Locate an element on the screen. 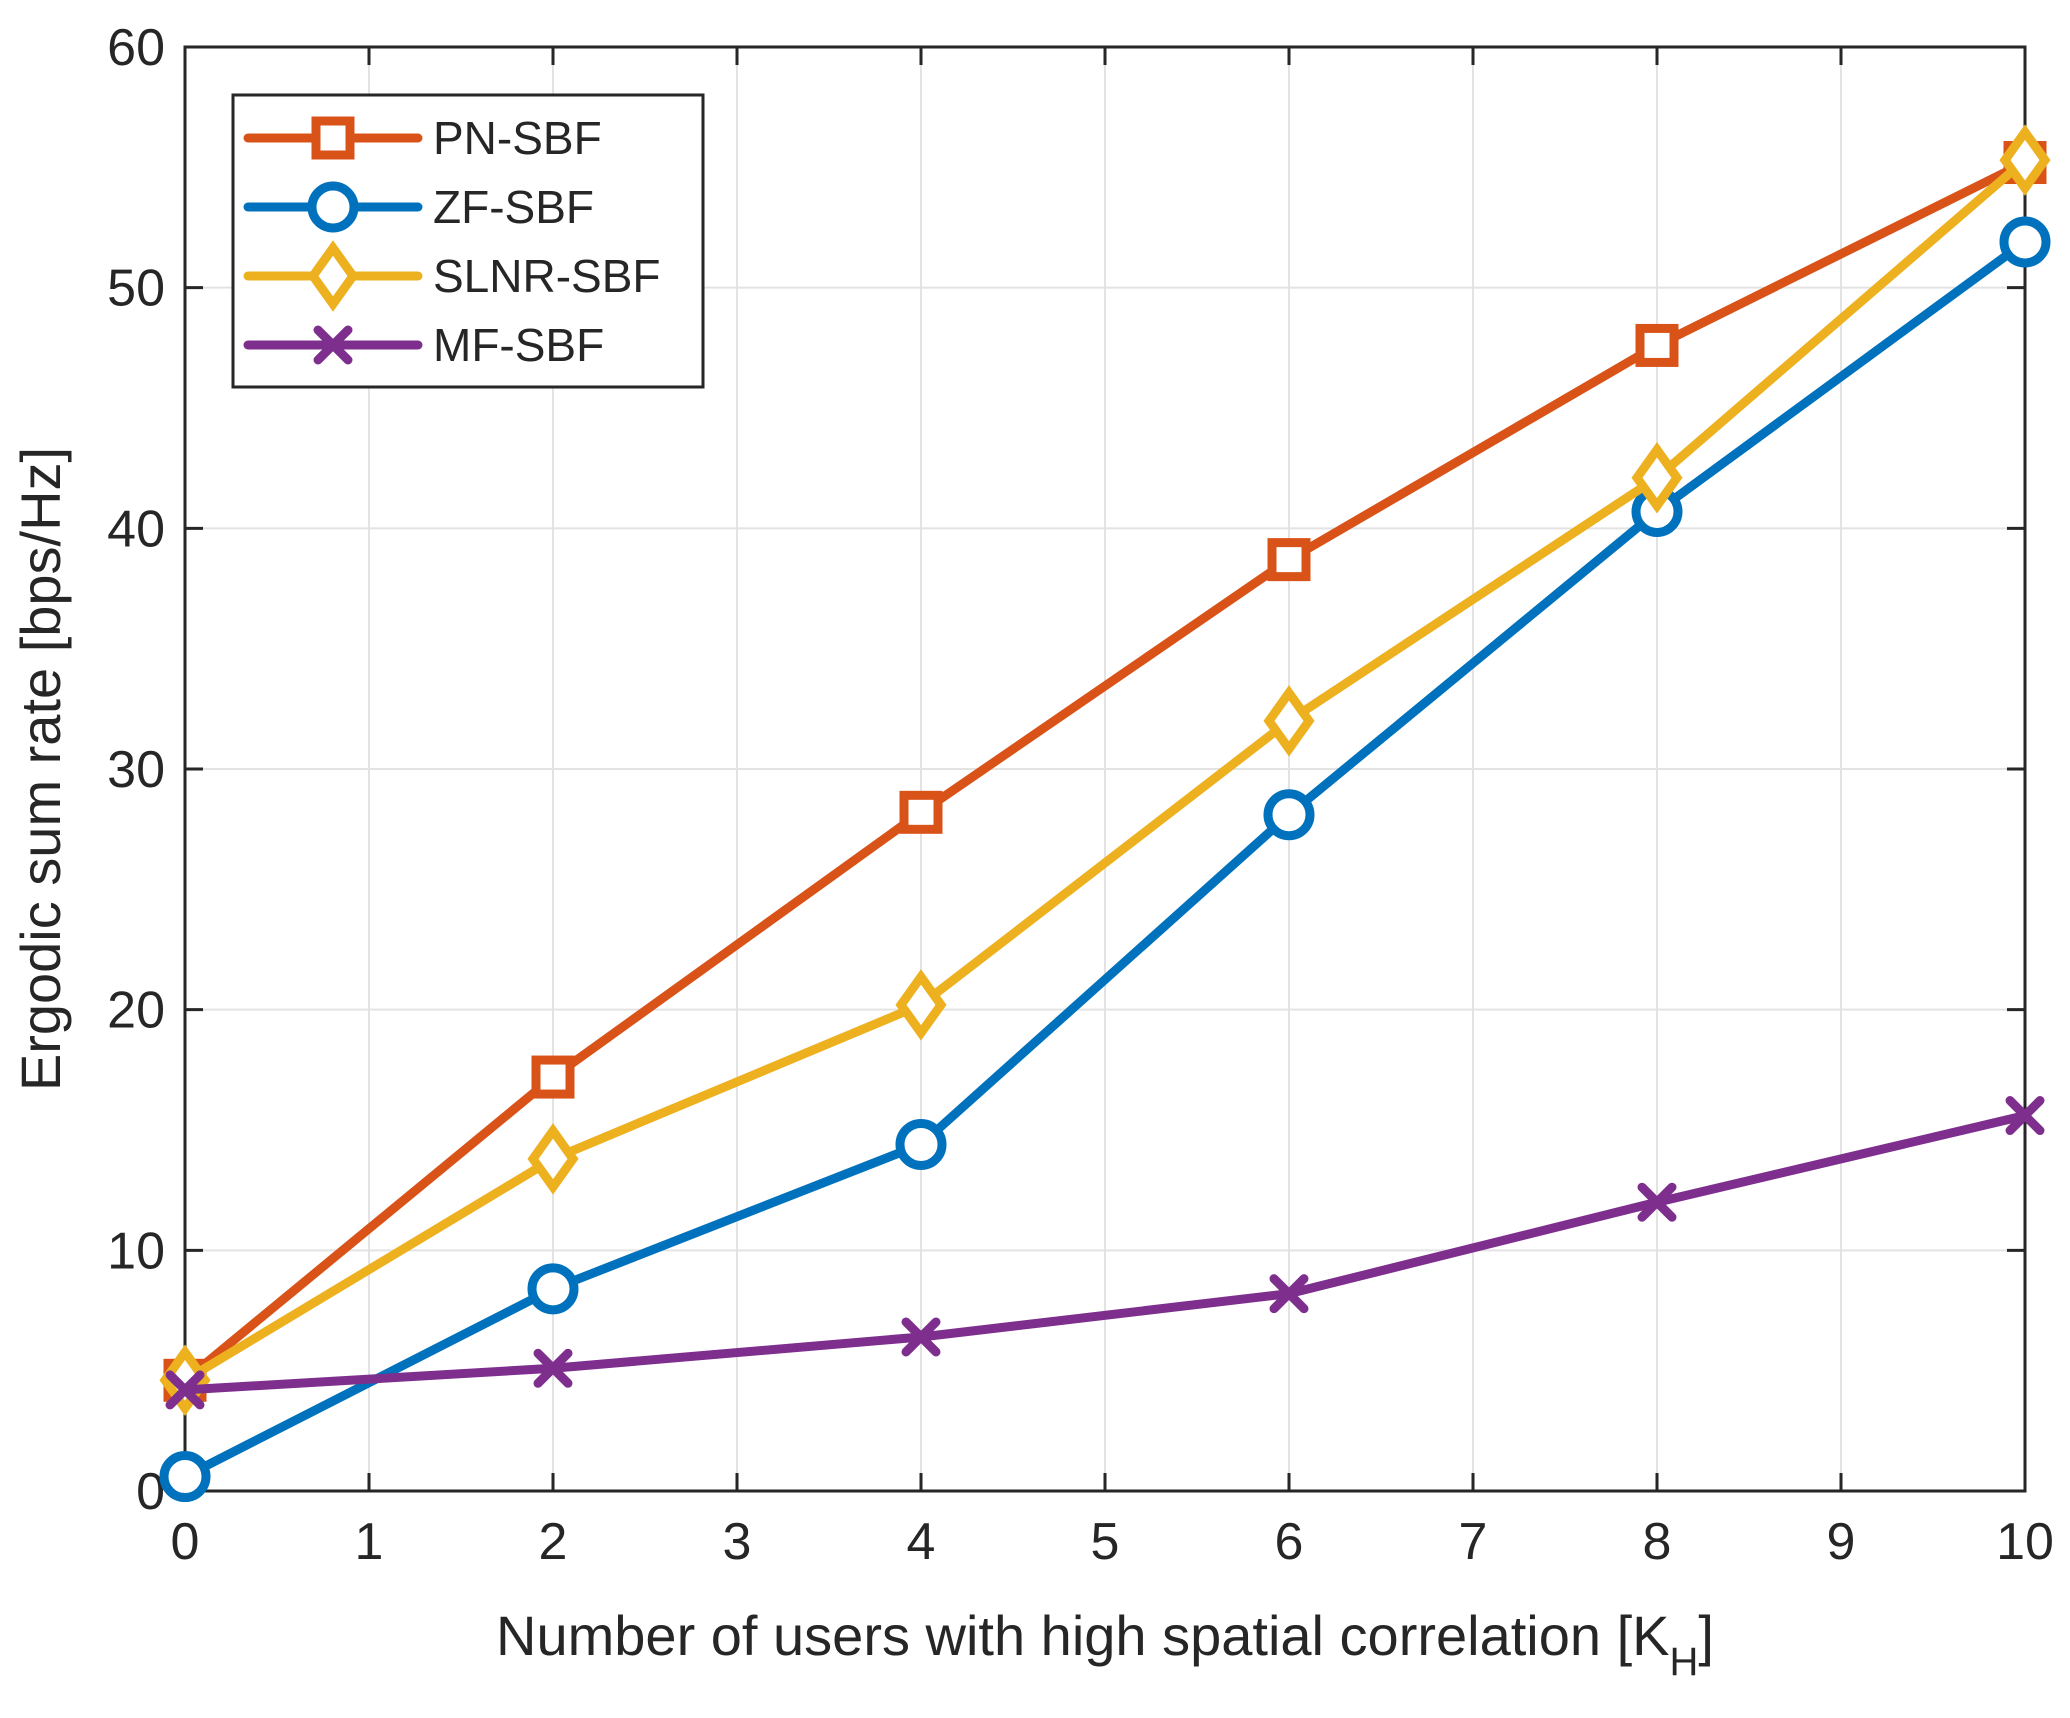 The image size is (2070, 1718). x-axis-title-suffix: ] is located at coordinates (1706, 1635).